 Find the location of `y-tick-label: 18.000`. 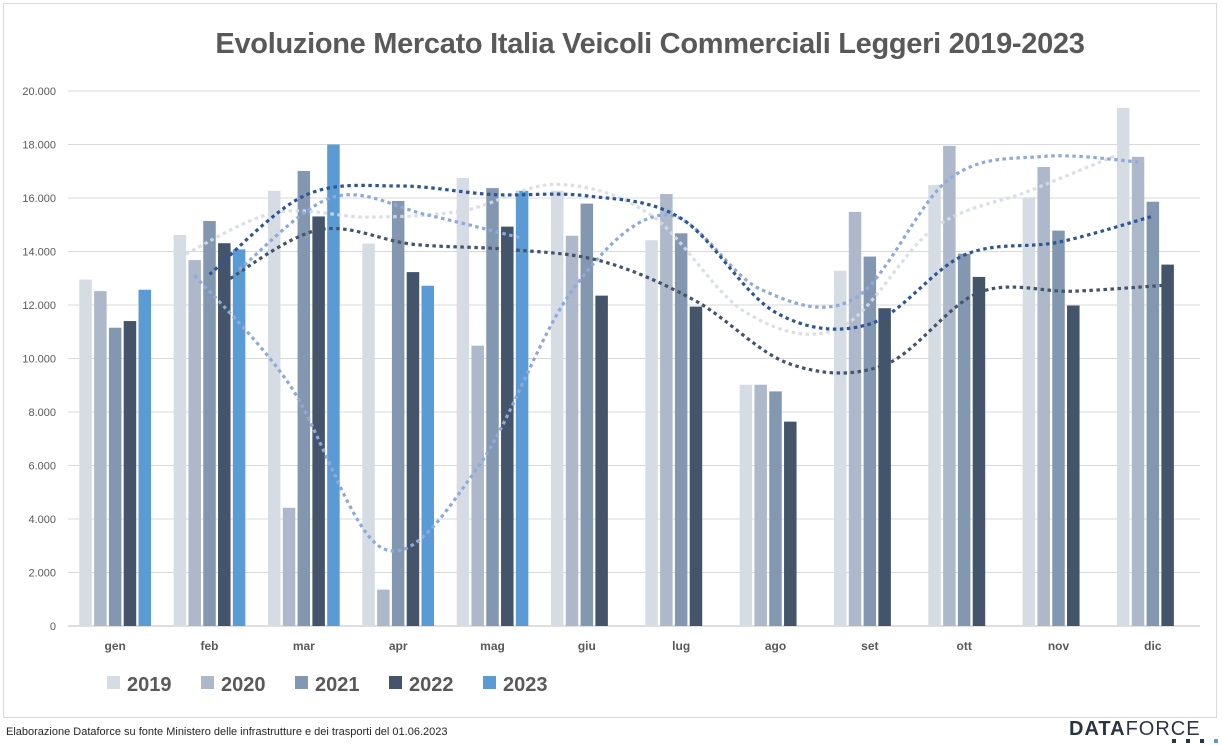

y-tick-label: 18.000 is located at coordinates (39, 146).